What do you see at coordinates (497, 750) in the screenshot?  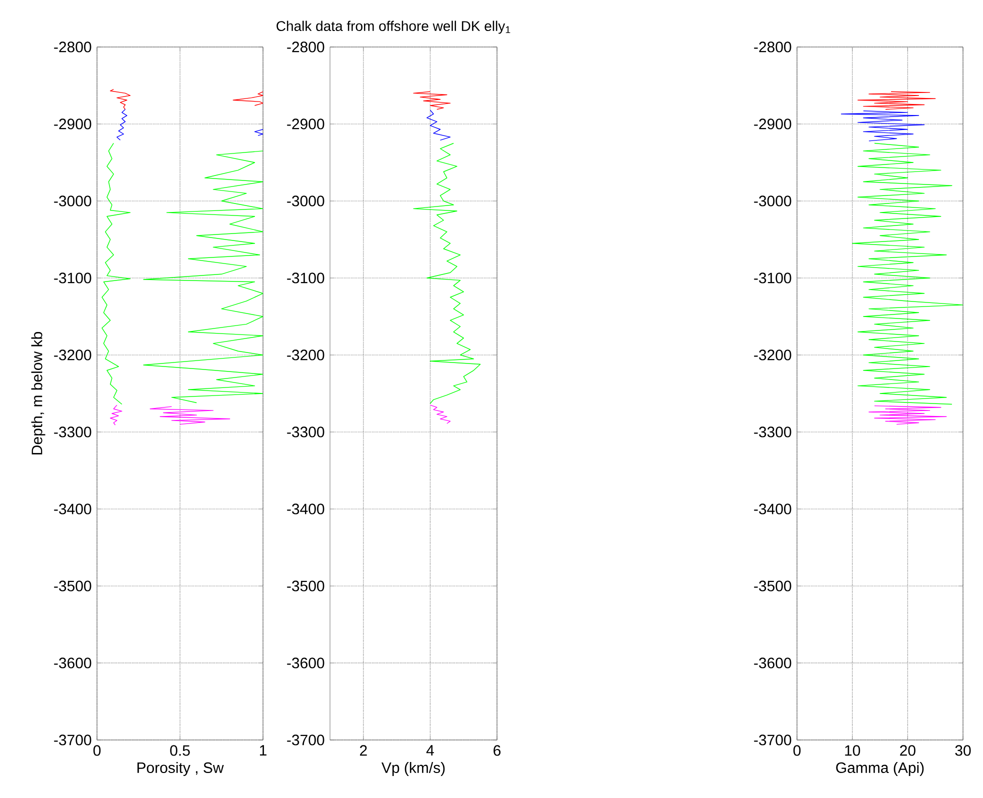 I see `x-tick-label: 6` at bounding box center [497, 750].